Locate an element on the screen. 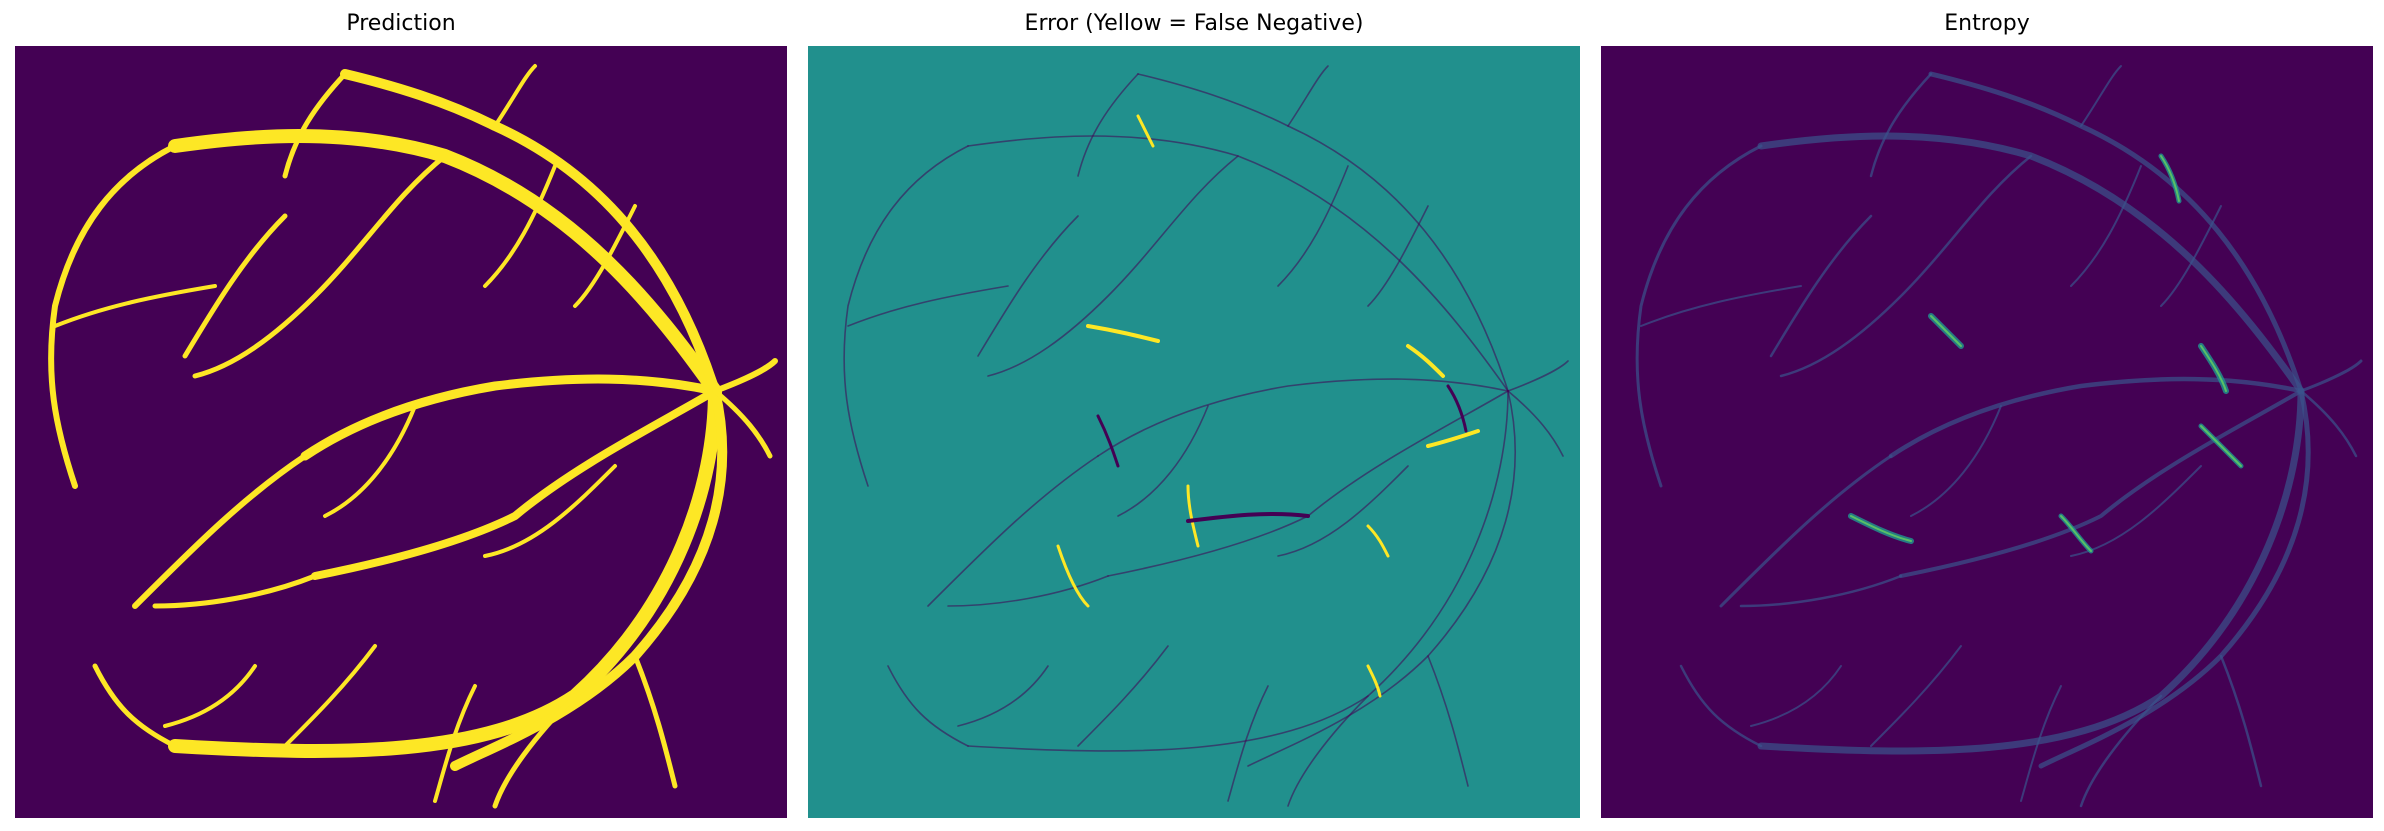  error-title: Error (Yellow = False Negative) is located at coordinates (1194, 23).